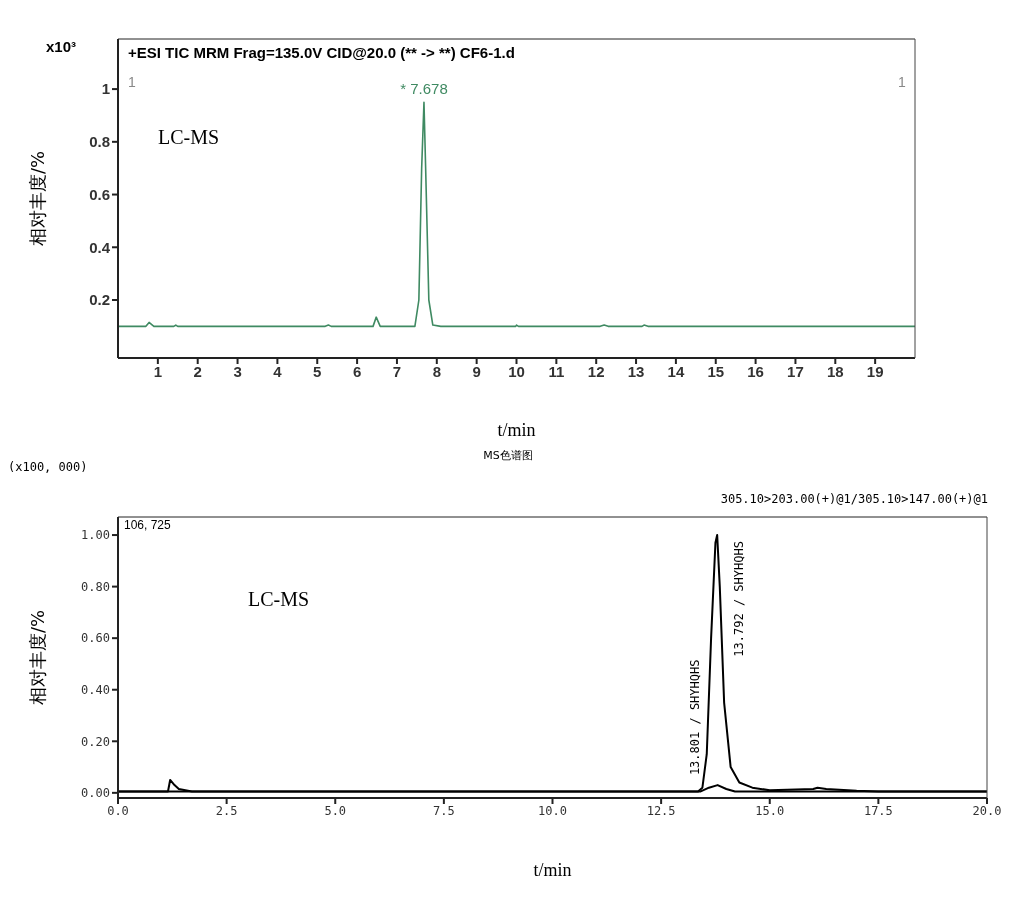  What do you see at coordinates (335, 810) in the screenshot?
I see `x-tick-label: 5.0` at bounding box center [335, 810].